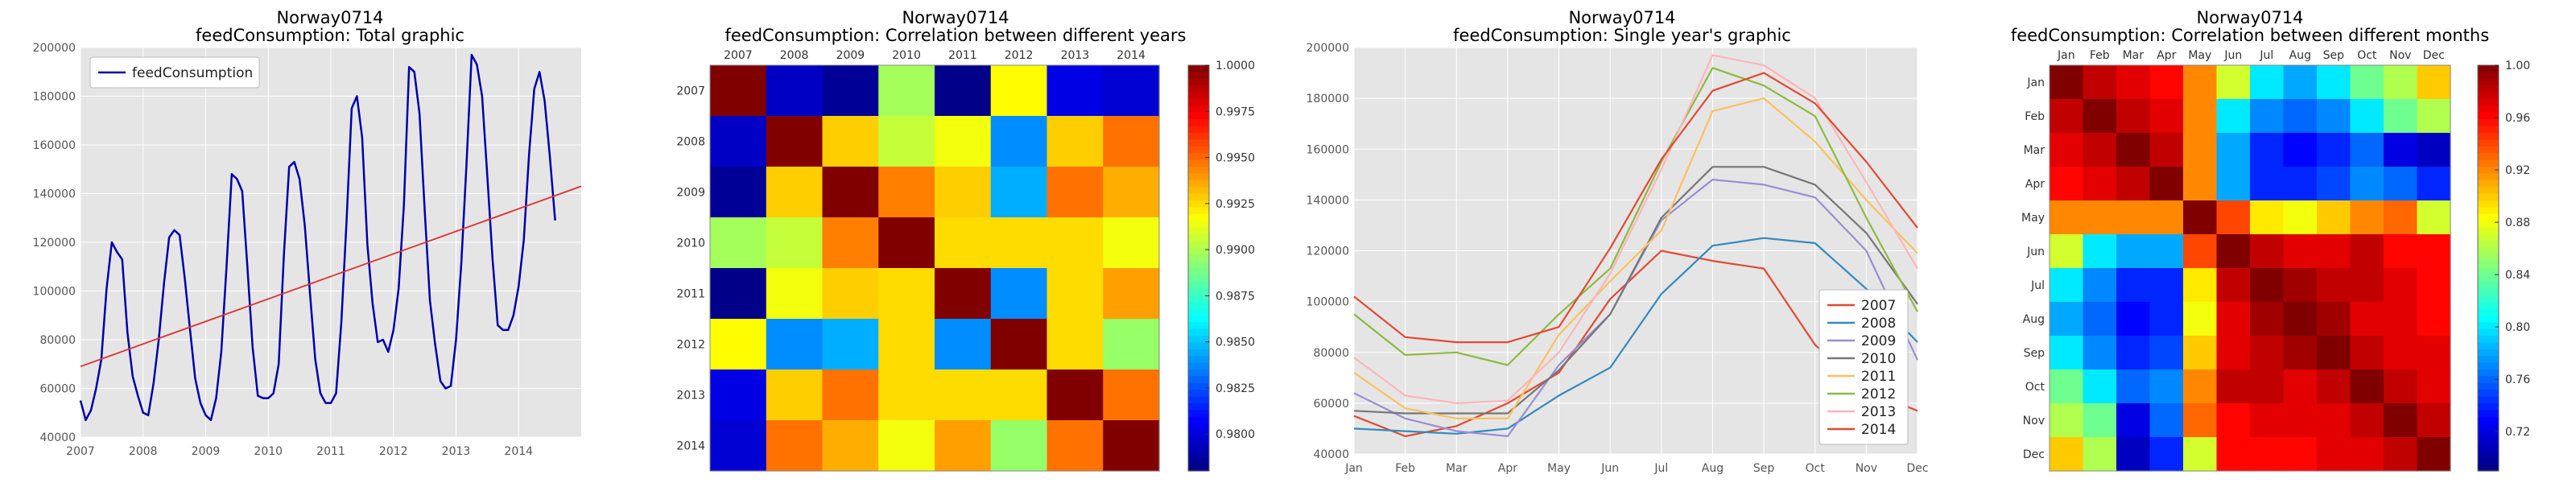  I want to click on y-tick-label: 2013, so click(690, 396).